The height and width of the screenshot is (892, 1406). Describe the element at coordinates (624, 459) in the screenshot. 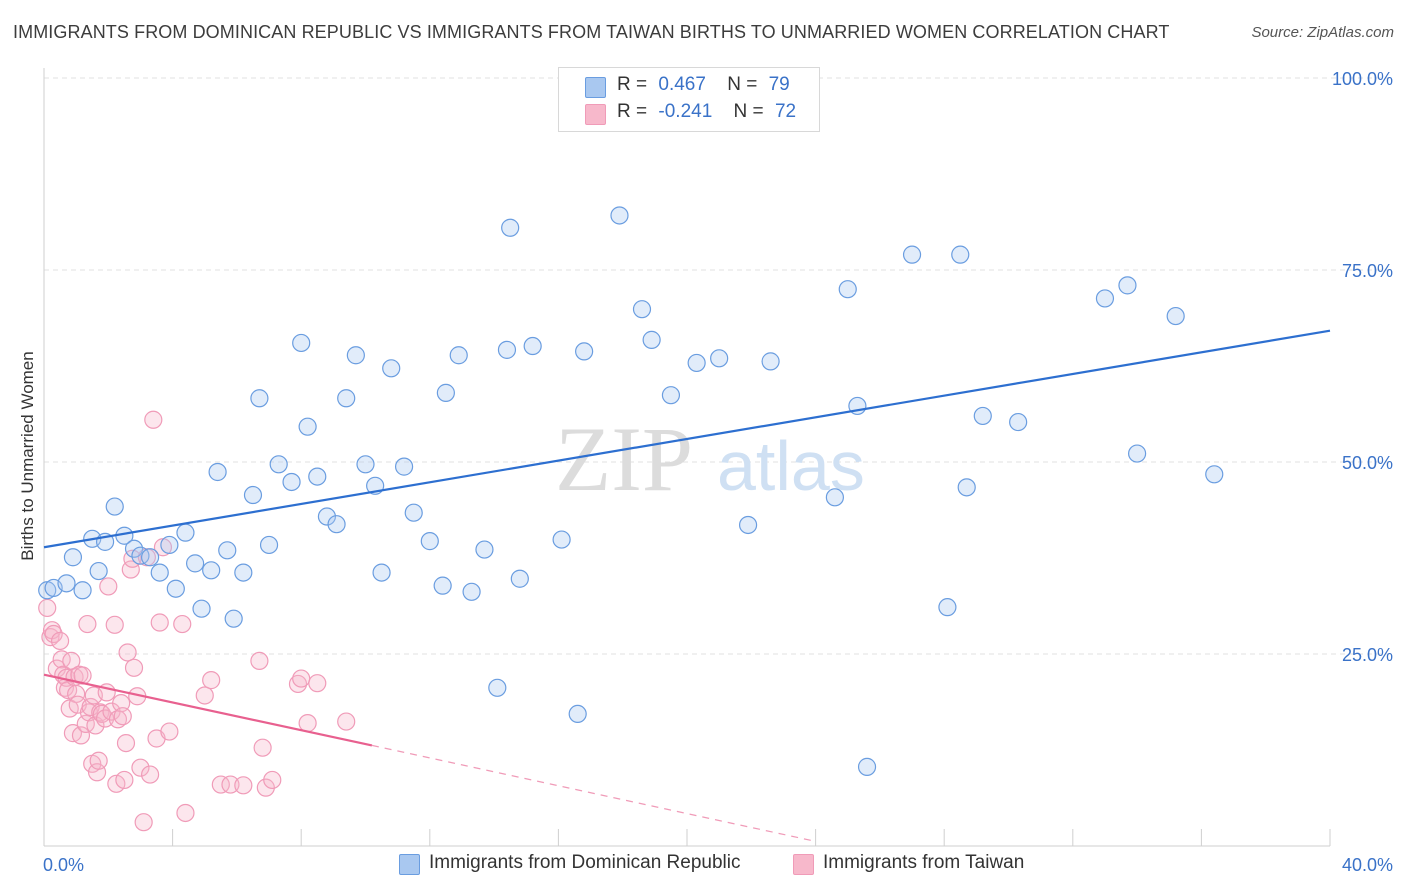

I see `watermark-zip: ZIP` at that location.